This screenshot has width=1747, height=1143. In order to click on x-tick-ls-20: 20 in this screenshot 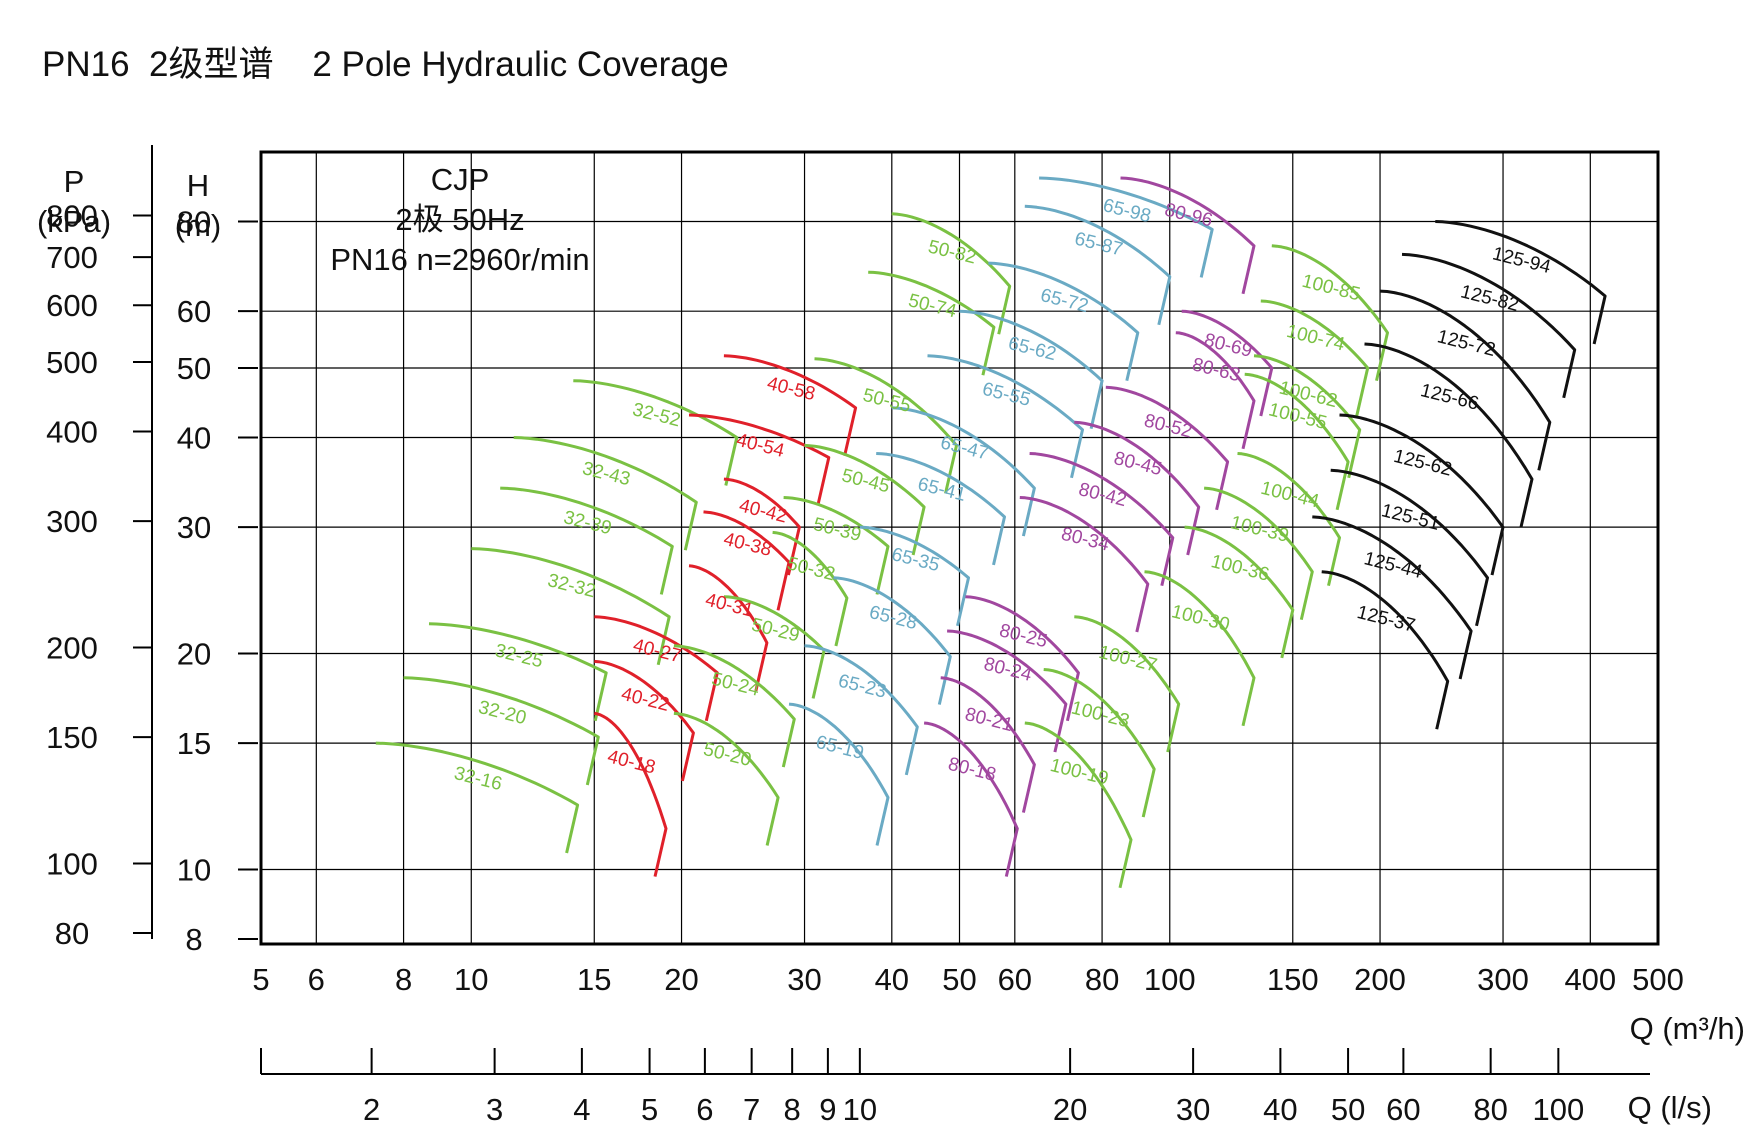, I will do `click(1070, 1109)`.